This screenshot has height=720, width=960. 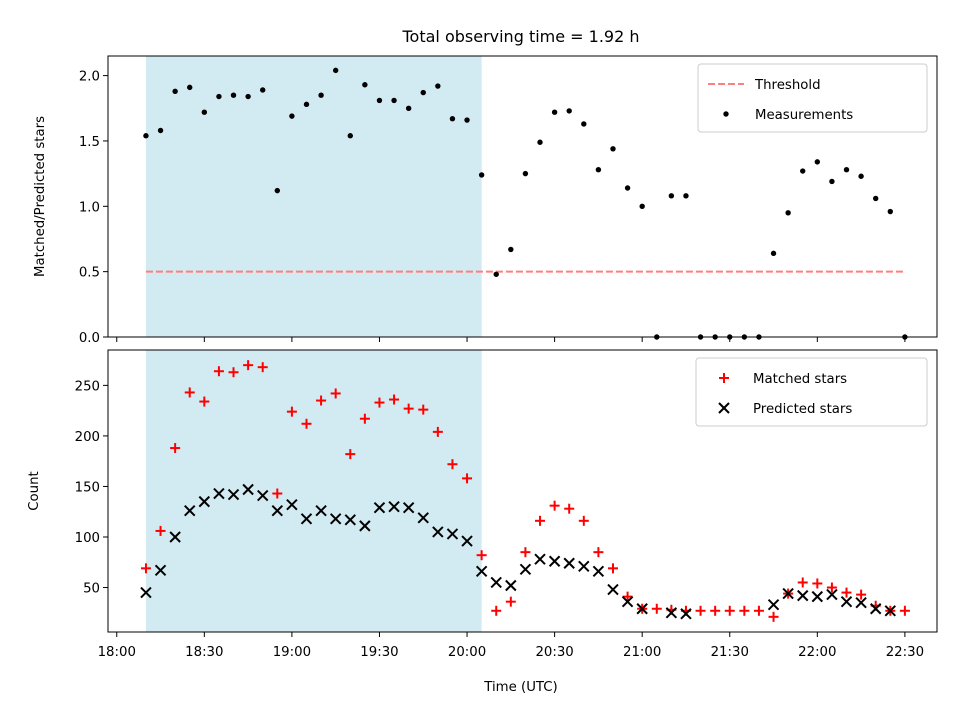 What do you see at coordinates (802, 409) in the screenshot?
I see `legend-label: Predicted stars` at bounding box center [802, 409].